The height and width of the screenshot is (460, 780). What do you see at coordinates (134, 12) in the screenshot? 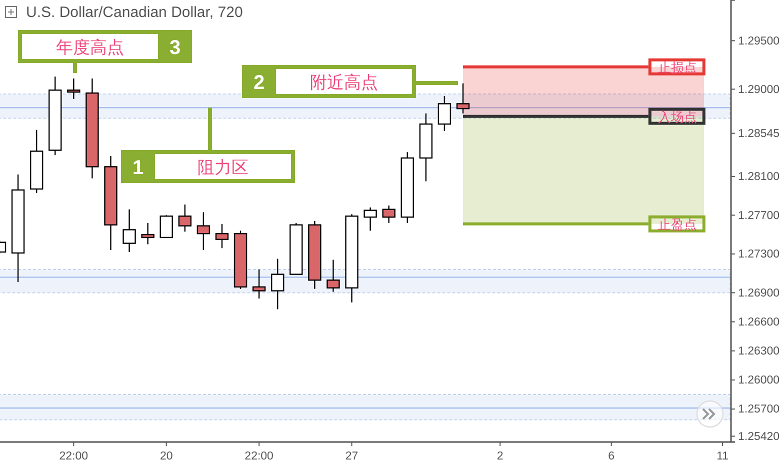
I see `chart-title: U.S. Dollar/Canadian Dollar, 720` at bounding box center [134, 12].